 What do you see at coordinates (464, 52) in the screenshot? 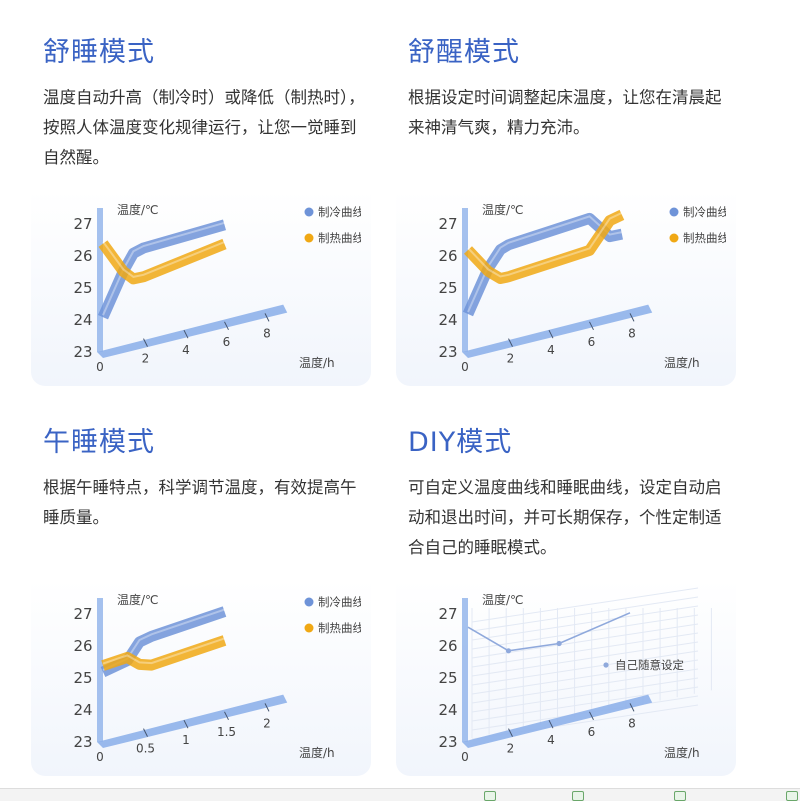
I see `card-title: 舒醒模式` at bounding box center [464, 52].